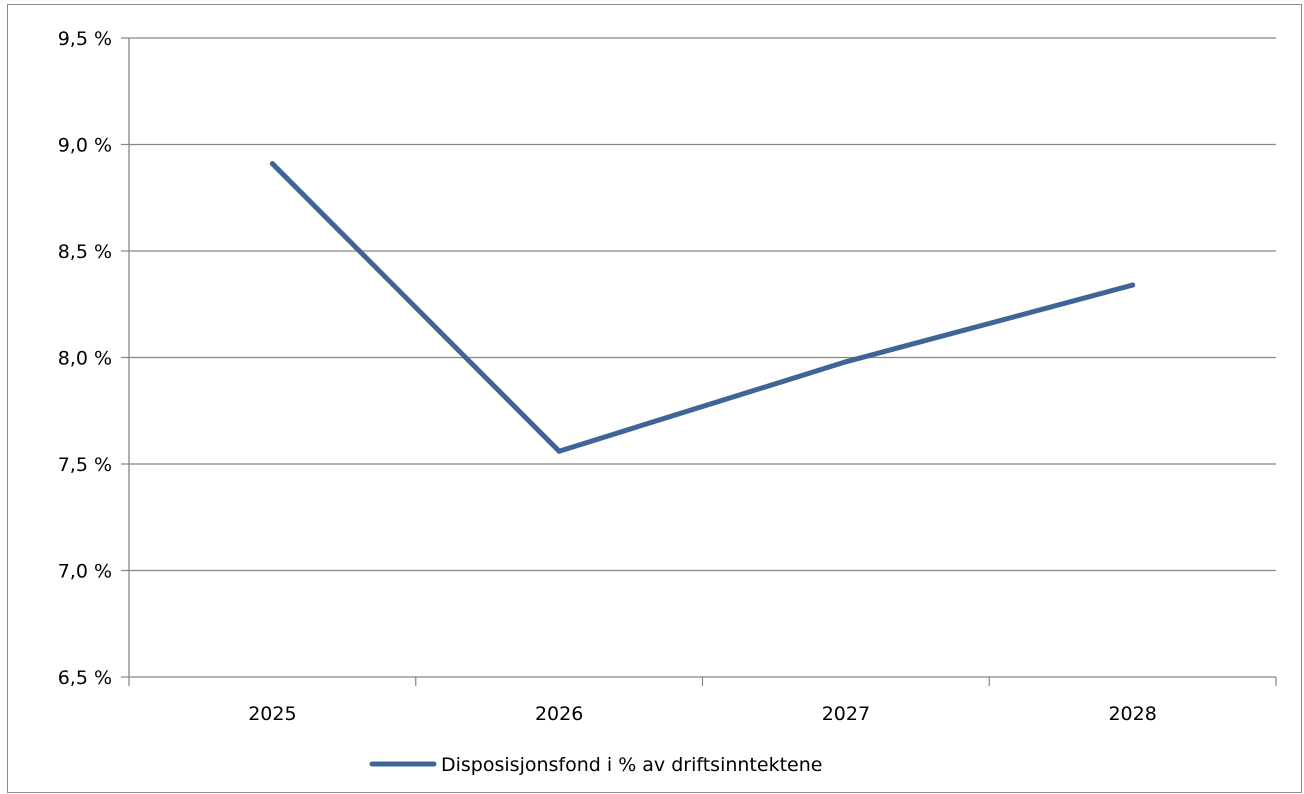 This screenshot has width=1304, height=794. What do you see at coordinates (1132, 714) in the screenshot?
I see `x-tick-label: 2028` at bounding box center [1132, 714].